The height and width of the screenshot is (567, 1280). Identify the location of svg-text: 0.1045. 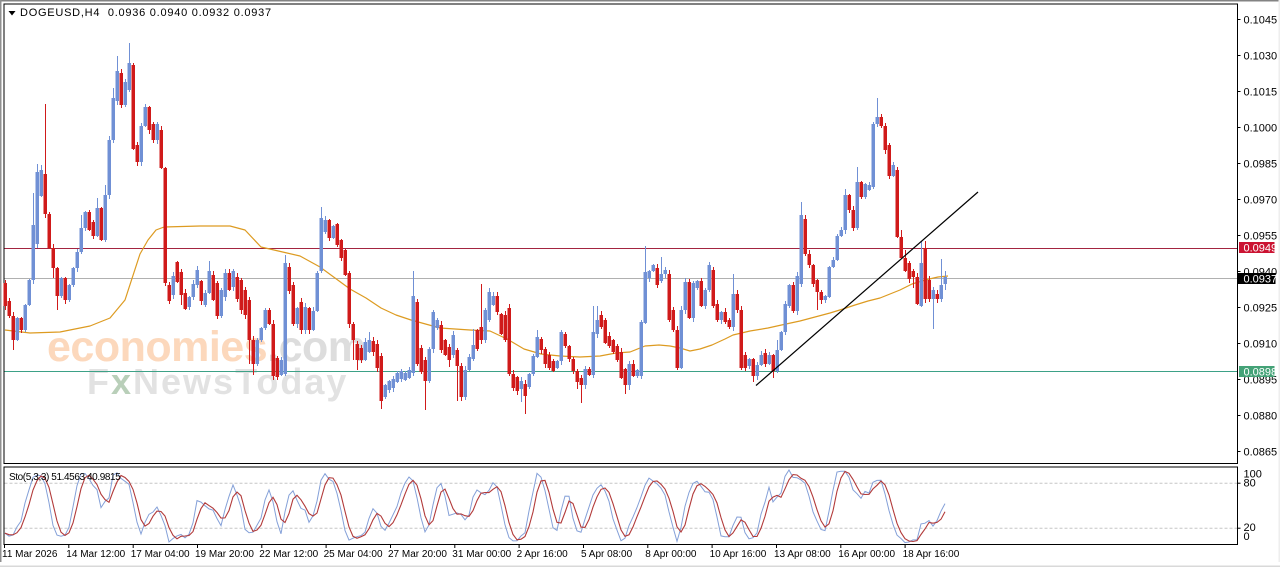
(1261, 20).